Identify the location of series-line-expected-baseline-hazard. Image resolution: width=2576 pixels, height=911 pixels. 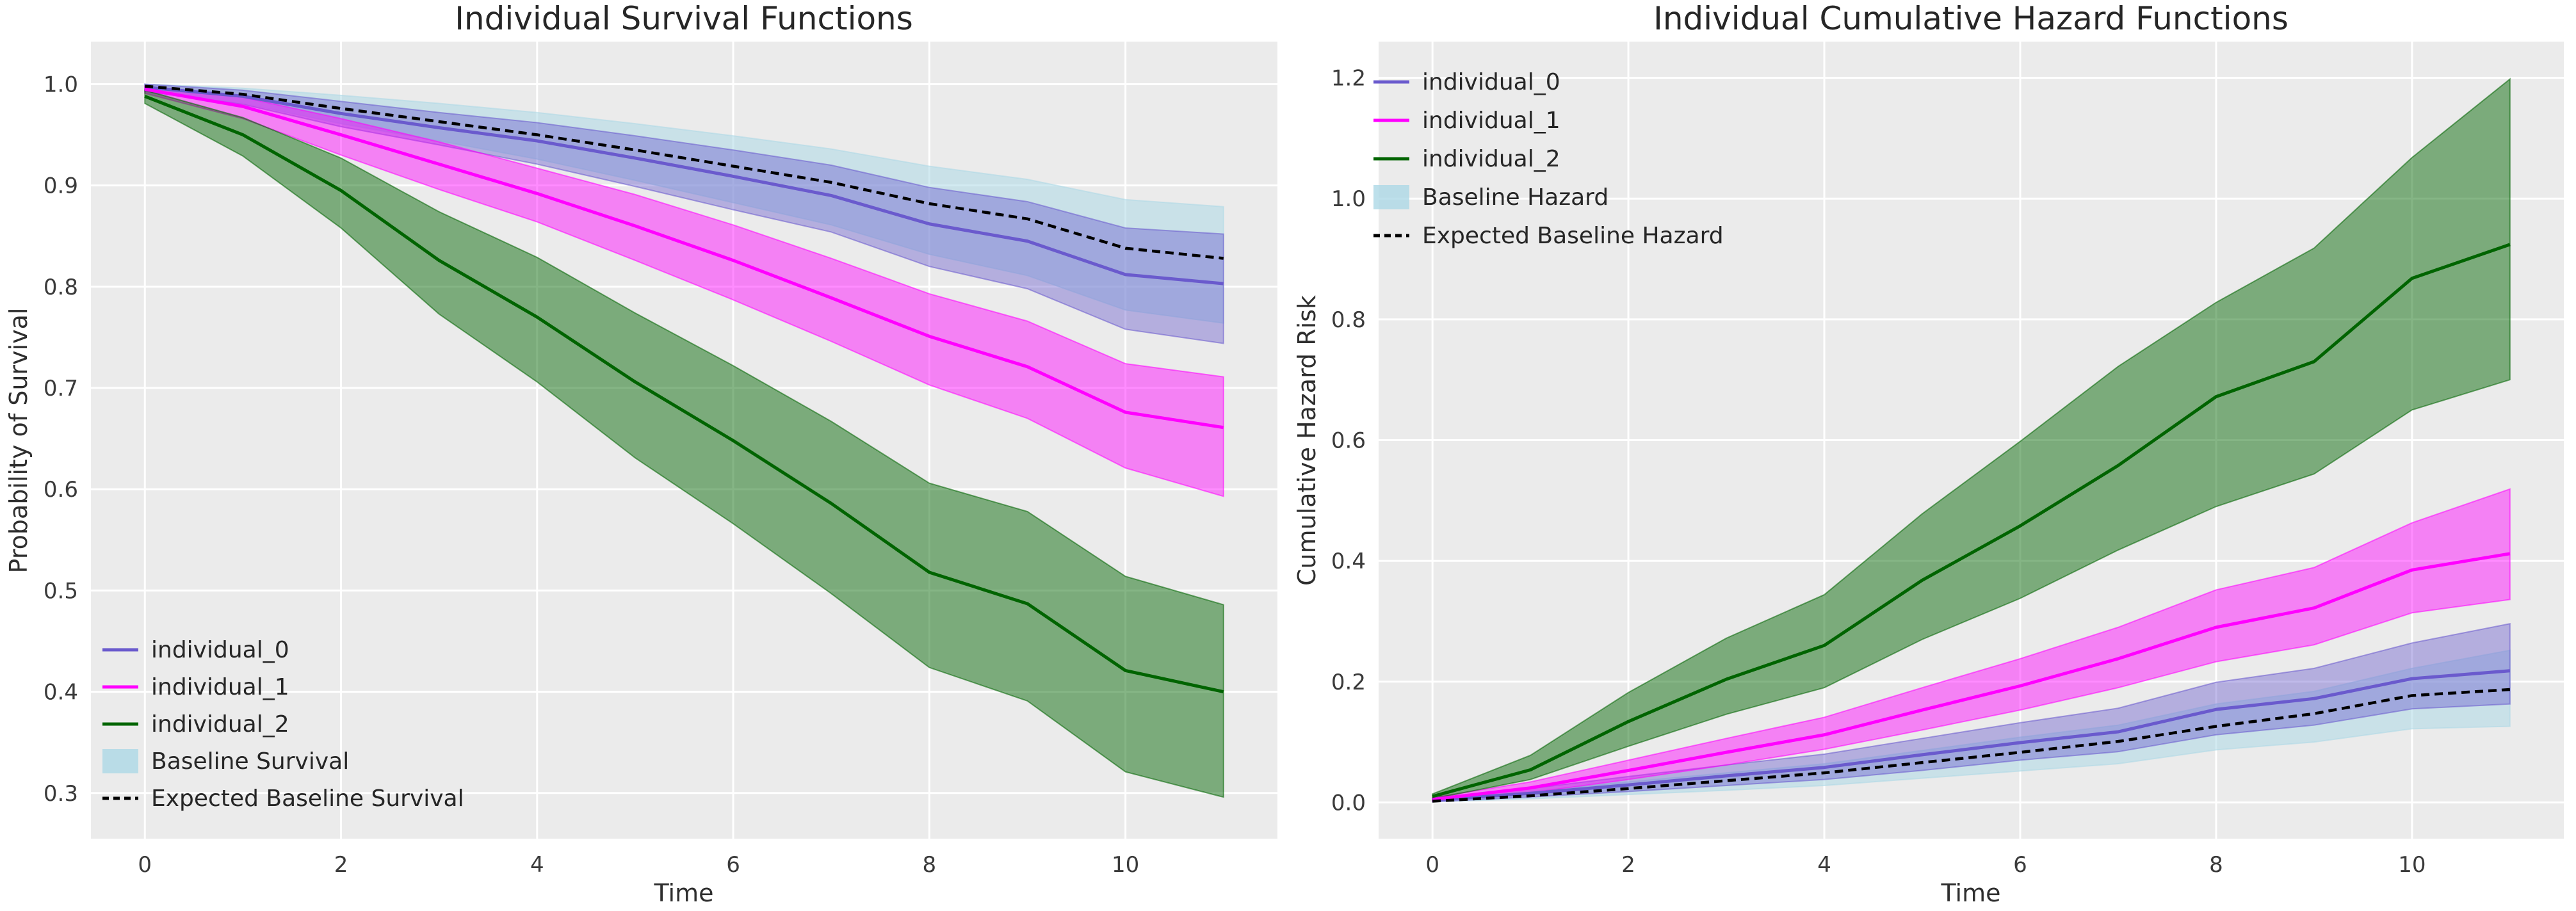
(1971, 745).